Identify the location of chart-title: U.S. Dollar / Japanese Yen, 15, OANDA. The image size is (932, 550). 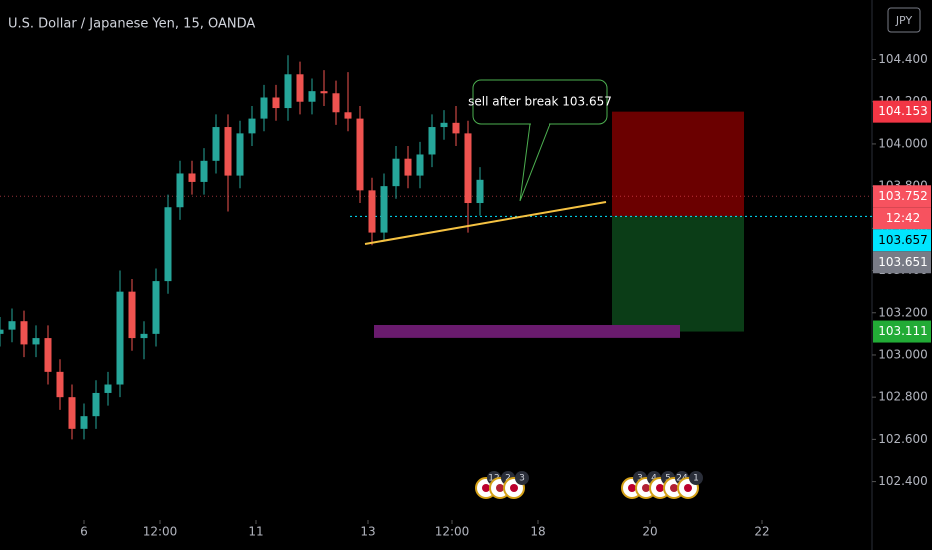
(131, 24).